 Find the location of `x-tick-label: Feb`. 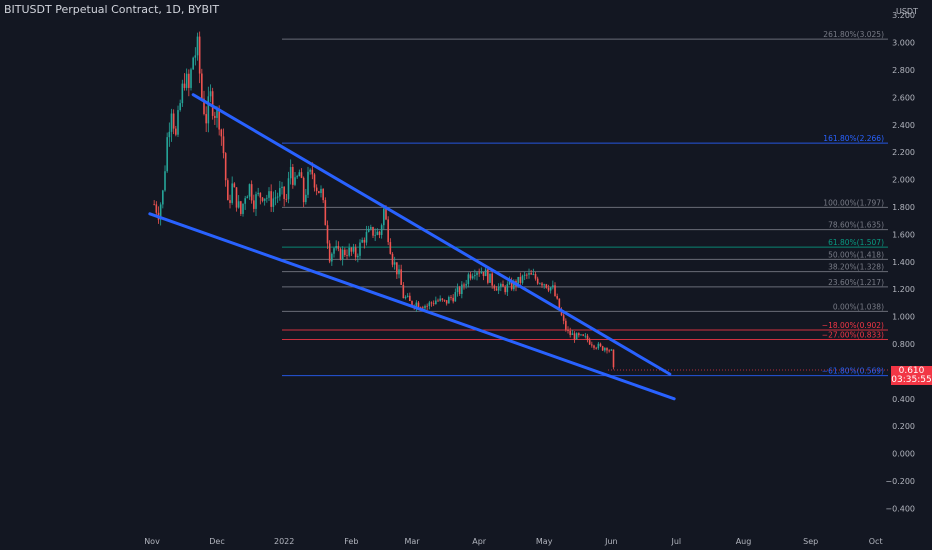

x-tick-label: Feb is located at coordinates (351, 541).